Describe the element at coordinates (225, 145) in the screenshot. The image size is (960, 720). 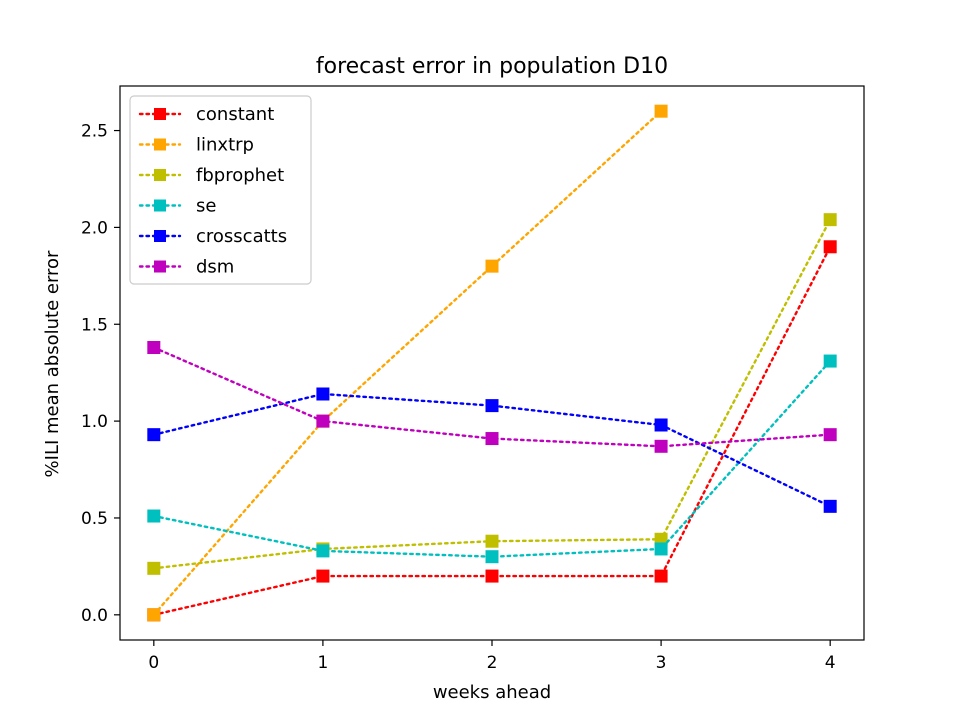
I see `legend-label: linxtrp` at that location.